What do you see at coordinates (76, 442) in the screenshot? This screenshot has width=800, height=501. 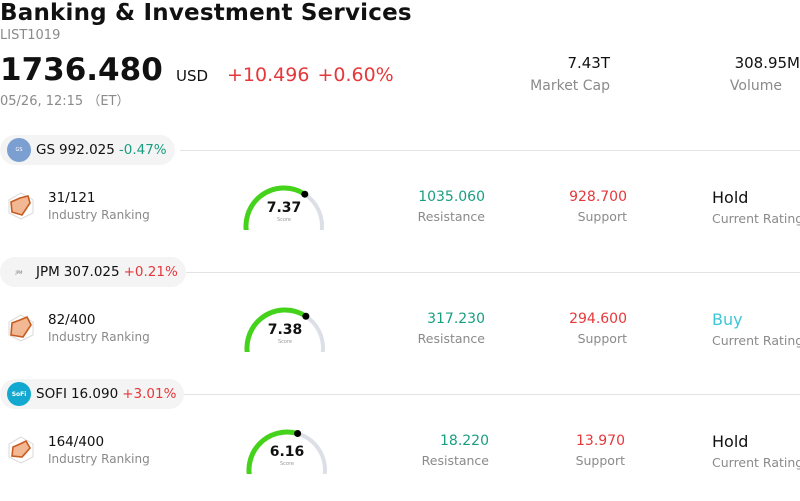 I see `industry-ranking-value: 164/400` at bounding box center [76, 442].